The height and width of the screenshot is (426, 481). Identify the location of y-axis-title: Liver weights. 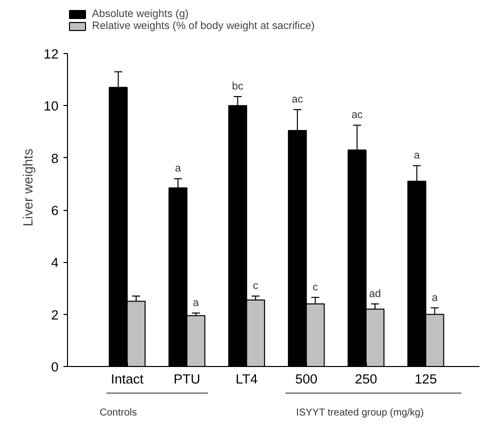
(28, 187).